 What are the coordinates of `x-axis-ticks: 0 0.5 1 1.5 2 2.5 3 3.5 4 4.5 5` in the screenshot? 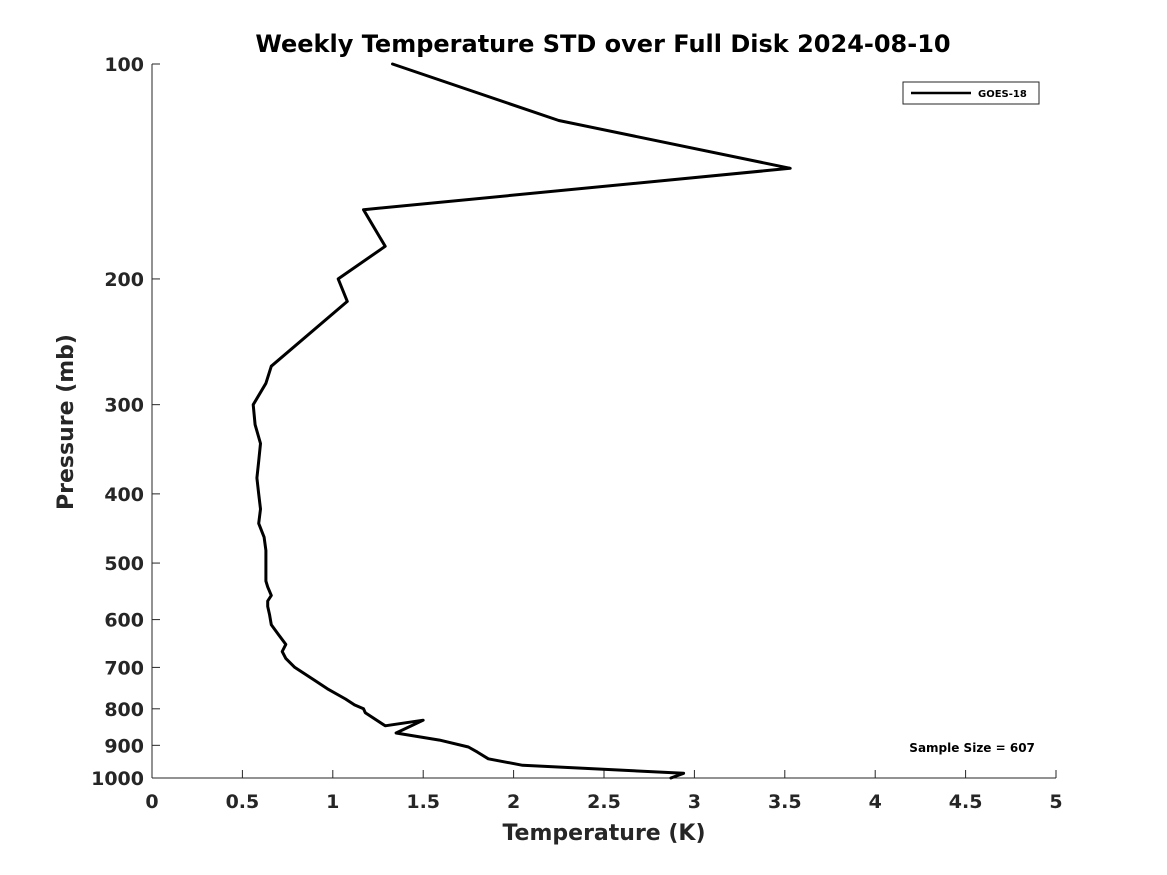 It's located at (604, 791).